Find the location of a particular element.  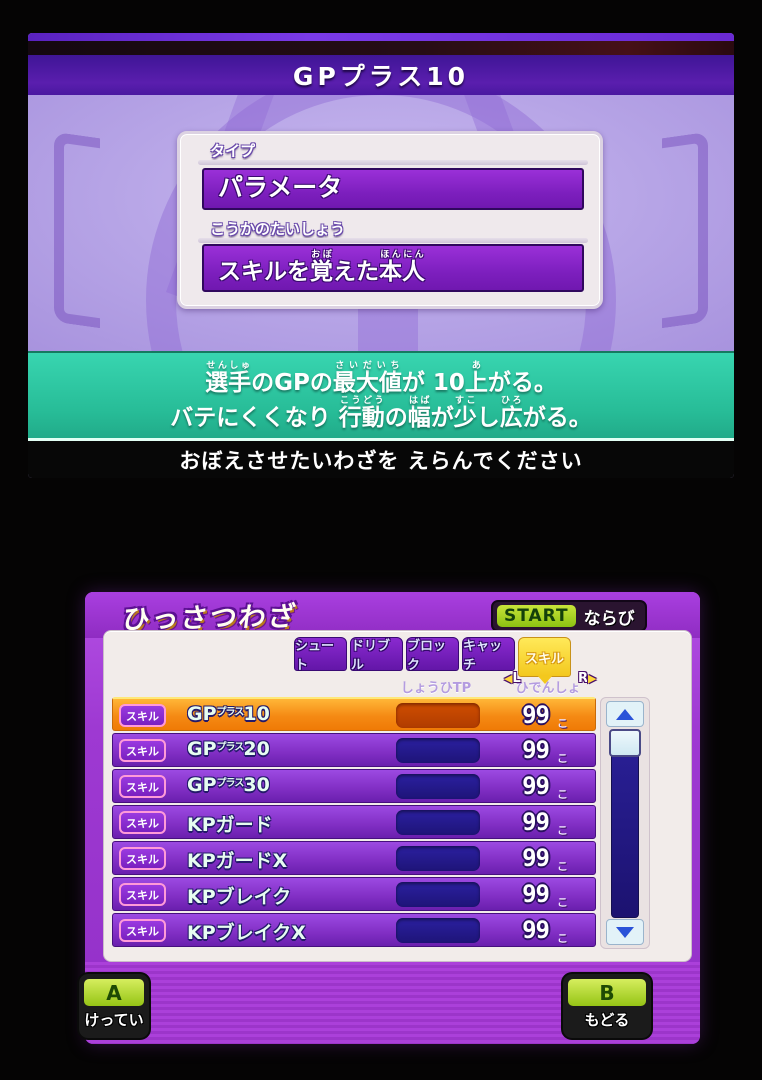

tab-label: ドリブル is located at coordinates (371, 656).